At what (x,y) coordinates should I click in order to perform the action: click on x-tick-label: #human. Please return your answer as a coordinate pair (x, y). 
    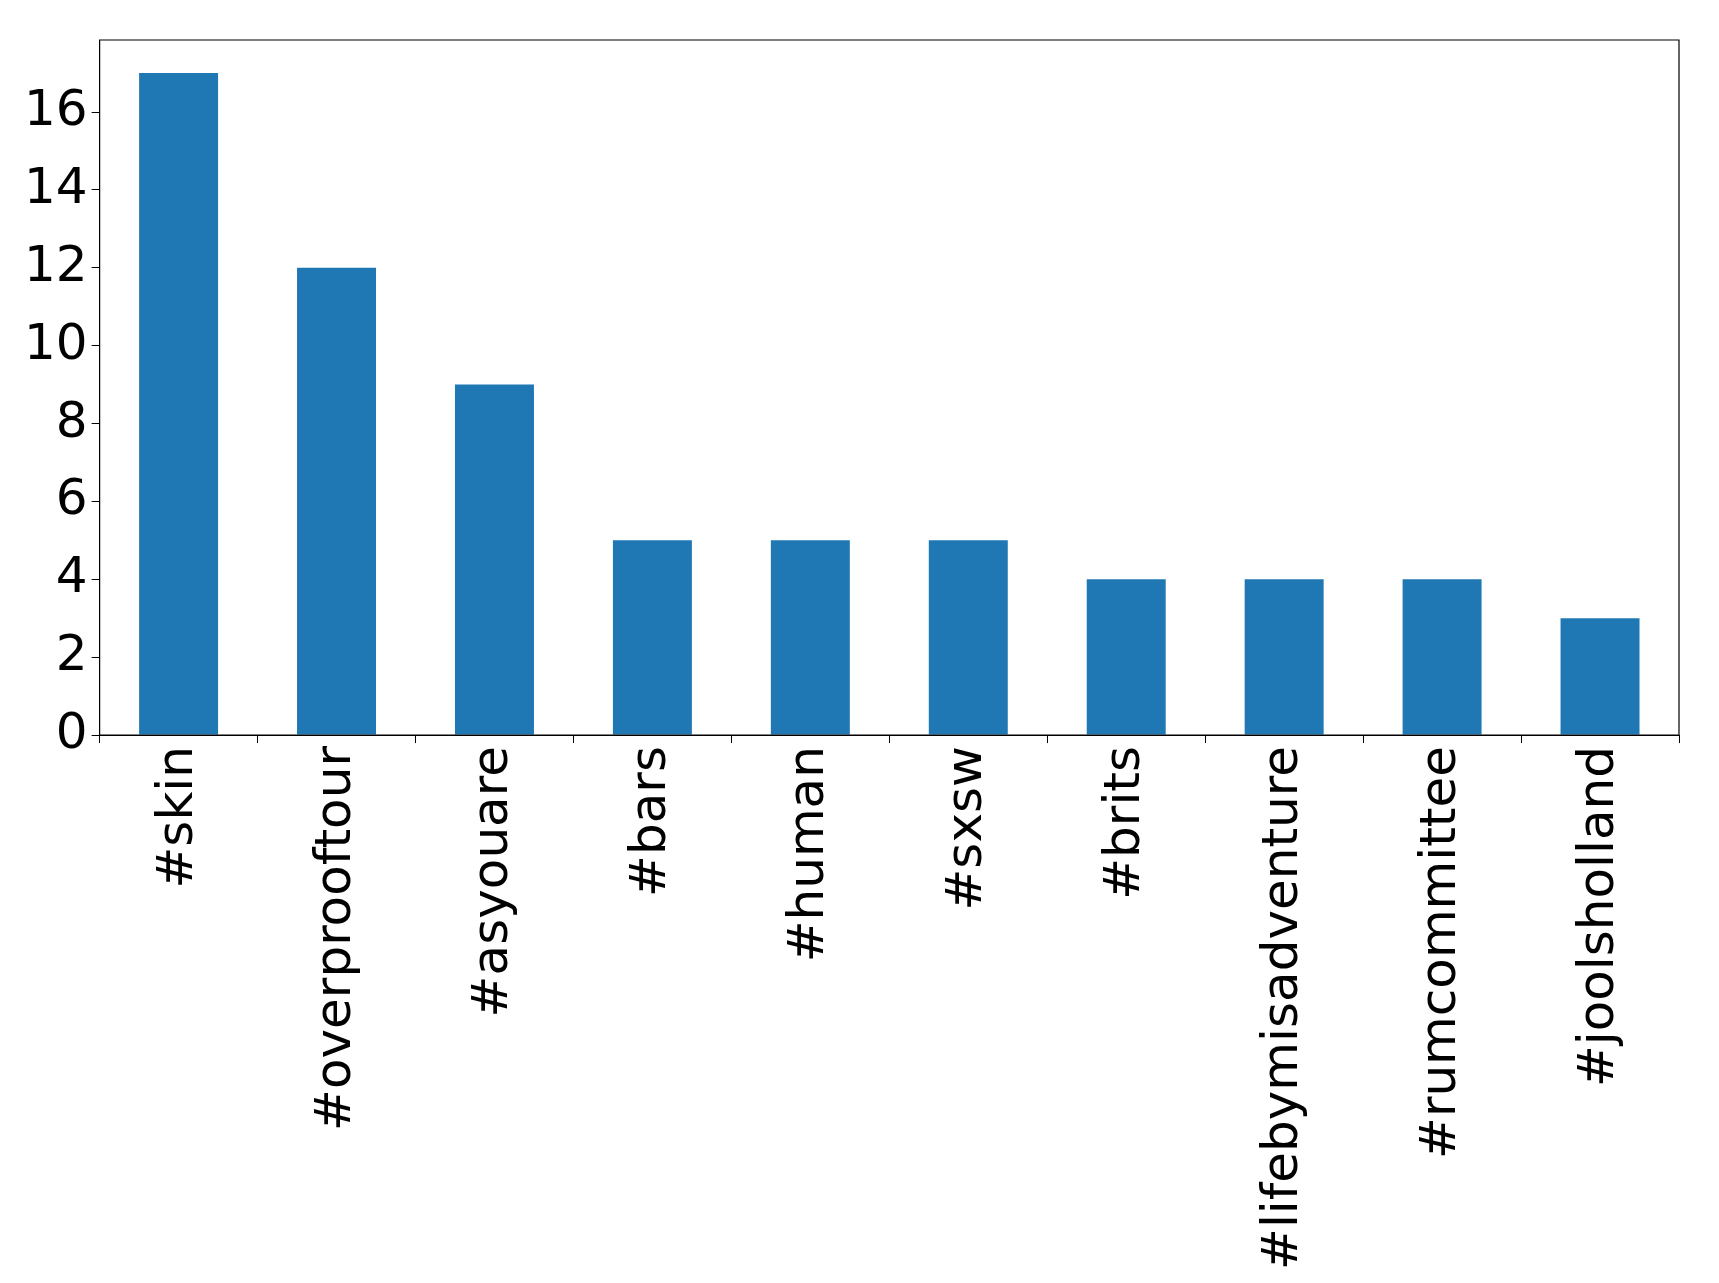
    Looking at the image, I should click on (806, 854).